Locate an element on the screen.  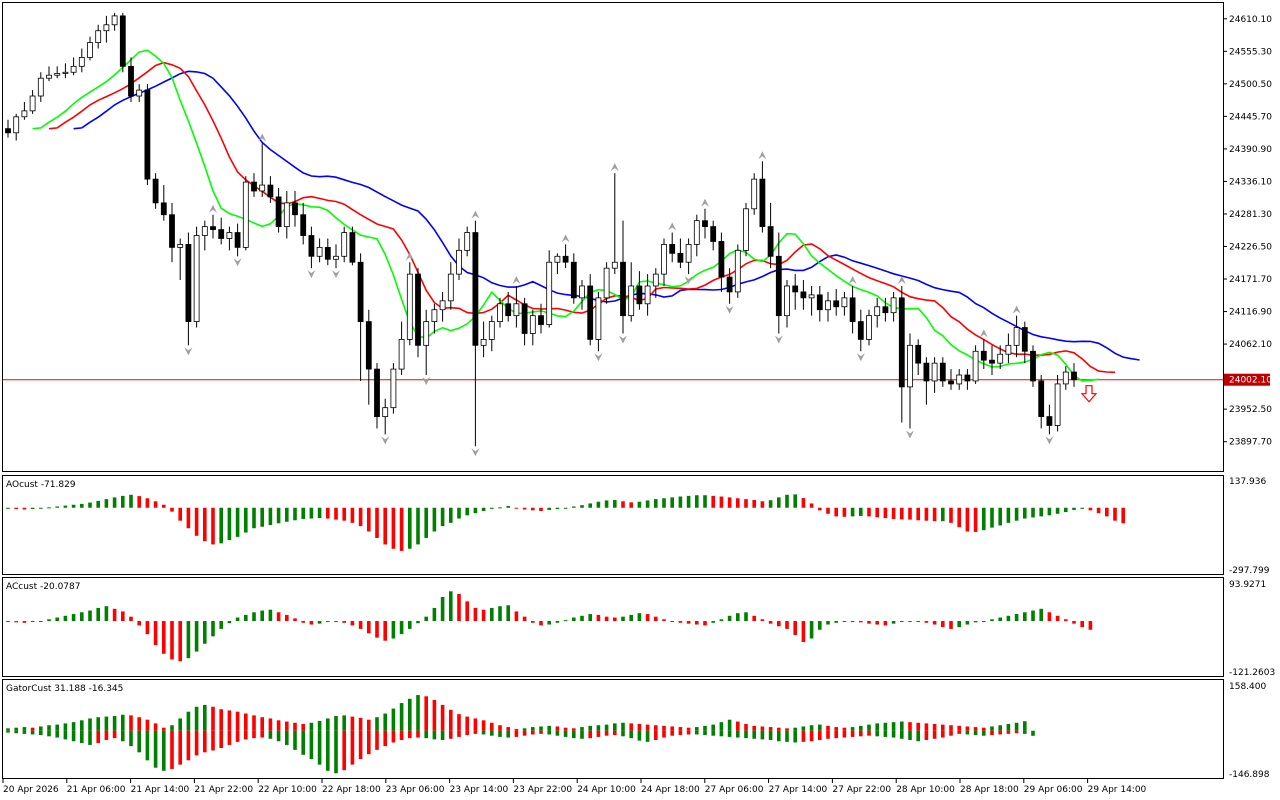
gator-axis-top: 158.400 is located at coordinates (1247, 687).